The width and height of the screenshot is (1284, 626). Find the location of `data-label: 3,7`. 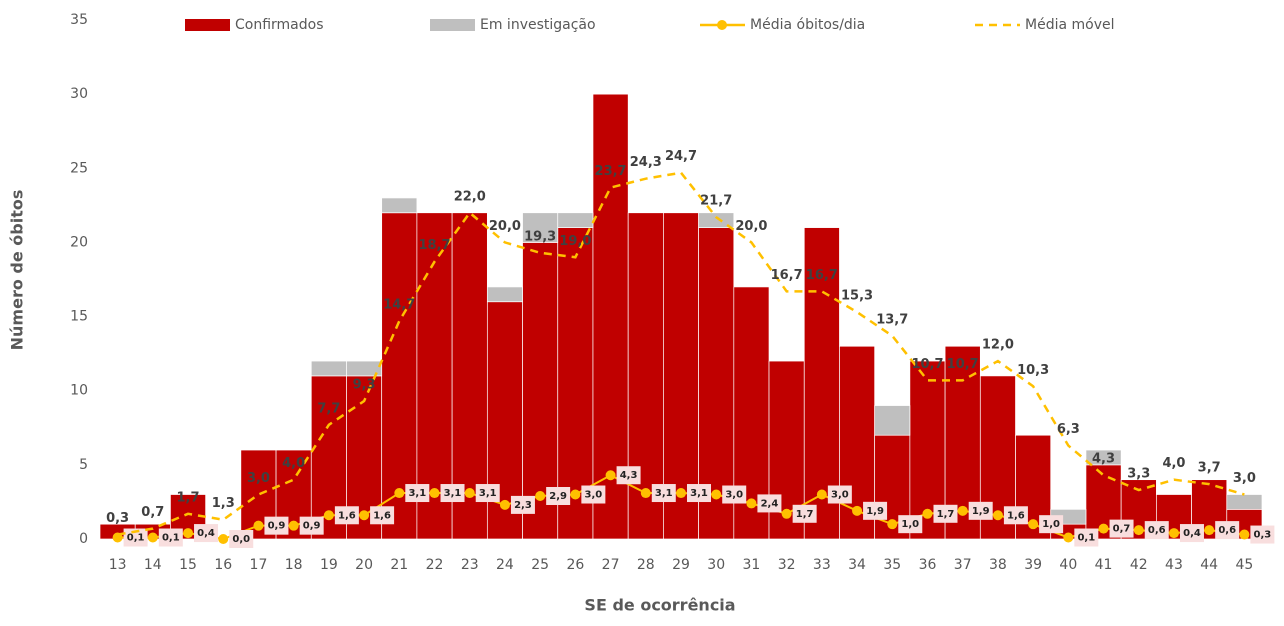

data-label: 3,7 is located at coordinates (1209, 468).